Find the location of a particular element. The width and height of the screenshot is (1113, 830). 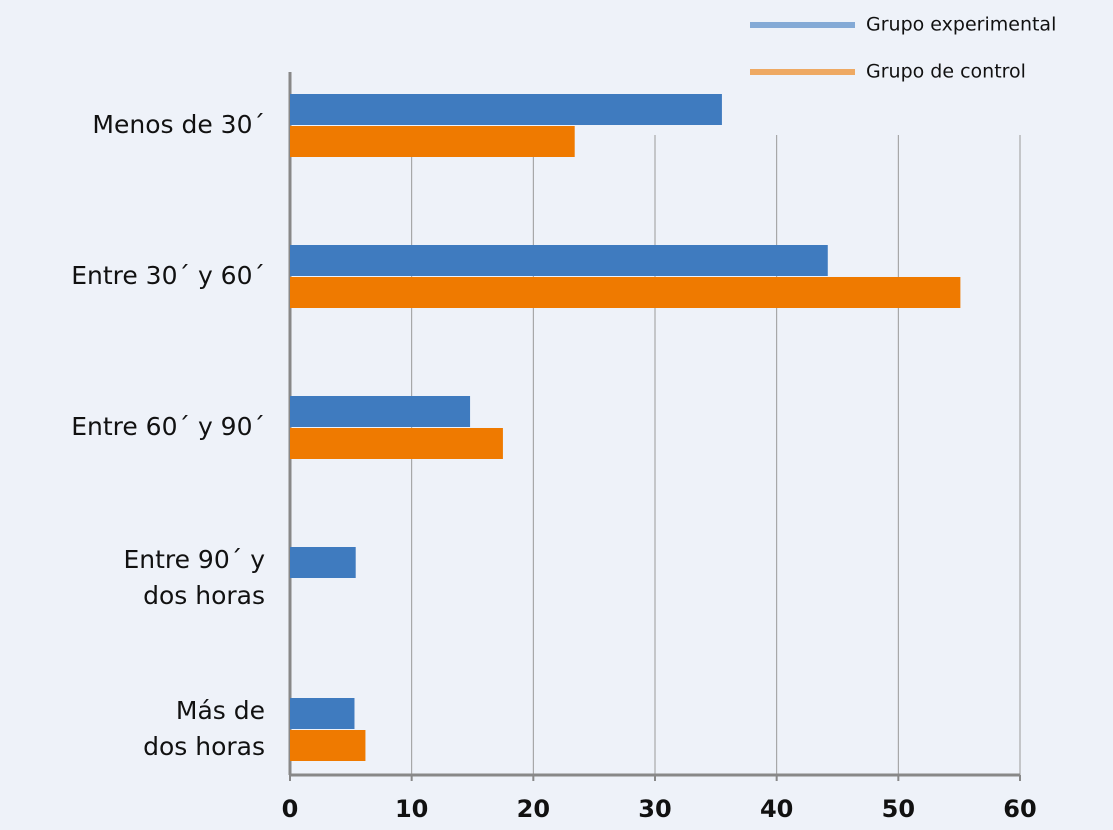

x-tick-label: 40 is located at coordinates (776, 809).